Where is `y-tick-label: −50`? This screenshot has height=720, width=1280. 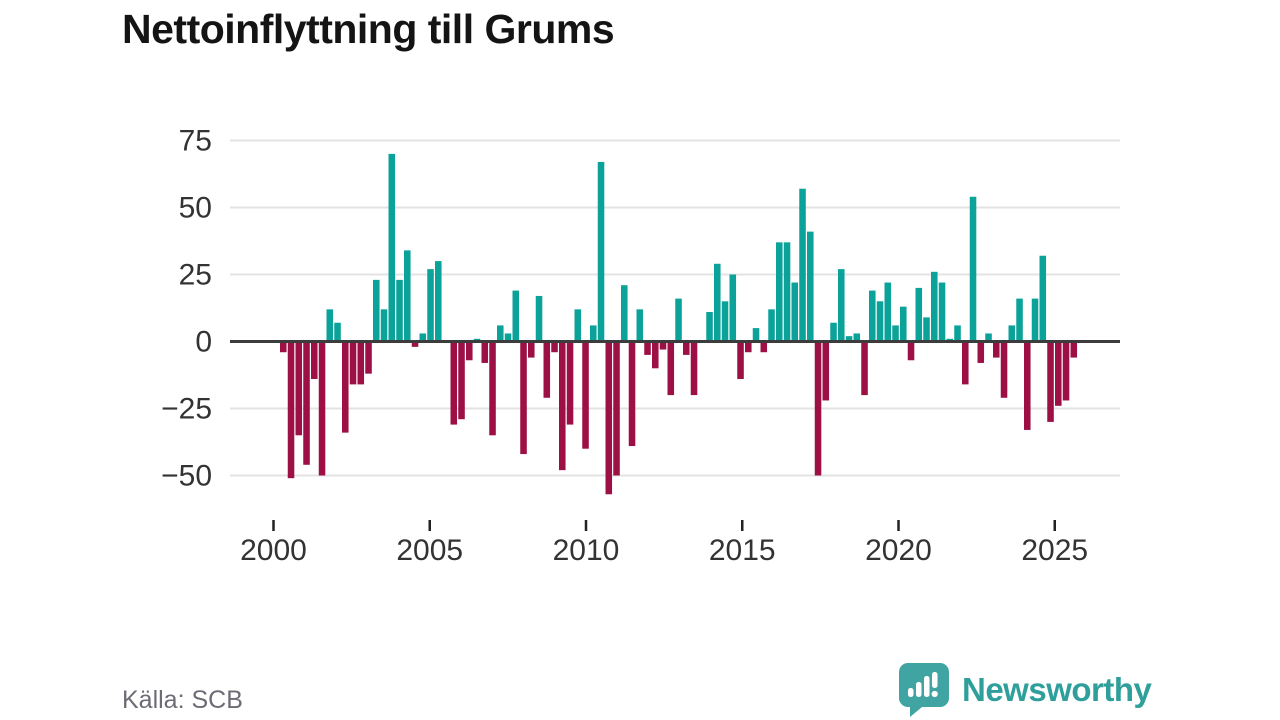 y-tick-label: −50 is located at coordinates (186, 476).